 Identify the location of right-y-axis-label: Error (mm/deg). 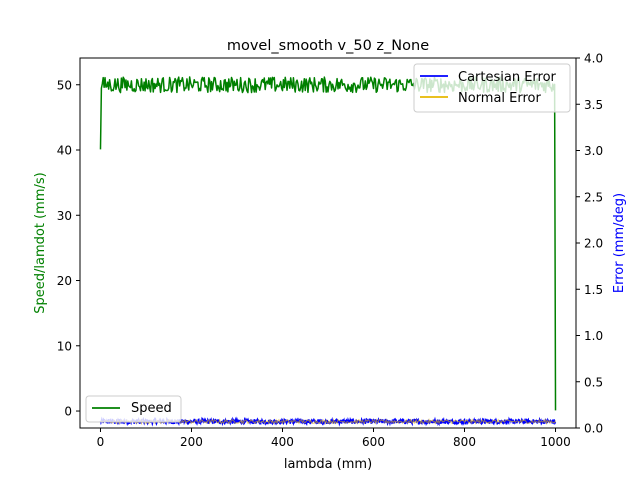
(619, 243).